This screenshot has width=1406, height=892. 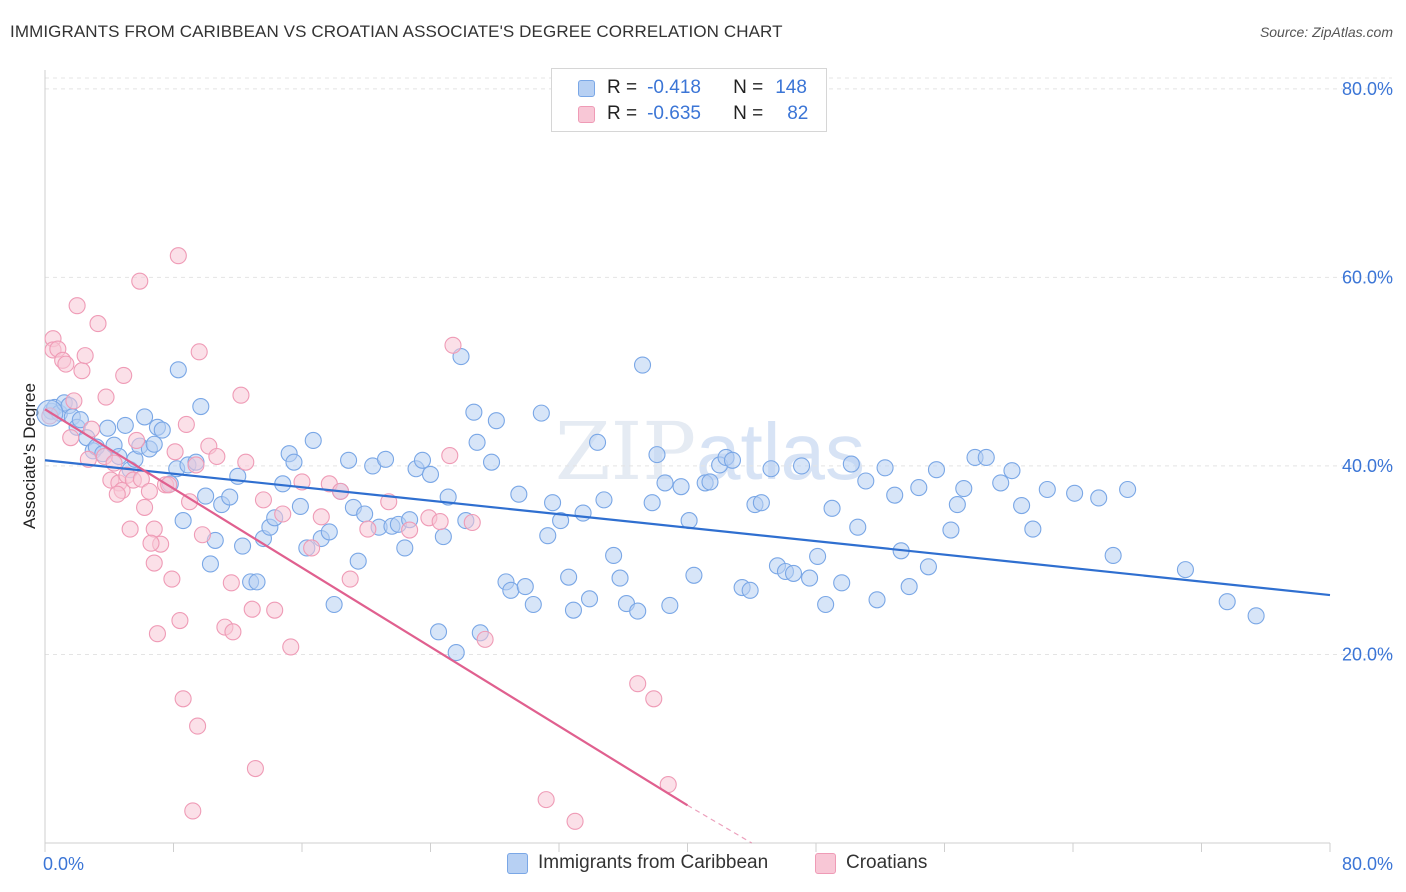 I want to click on bottom-legend-caribbean: Immigrants from Caribbean, so click(x=637, y=863).